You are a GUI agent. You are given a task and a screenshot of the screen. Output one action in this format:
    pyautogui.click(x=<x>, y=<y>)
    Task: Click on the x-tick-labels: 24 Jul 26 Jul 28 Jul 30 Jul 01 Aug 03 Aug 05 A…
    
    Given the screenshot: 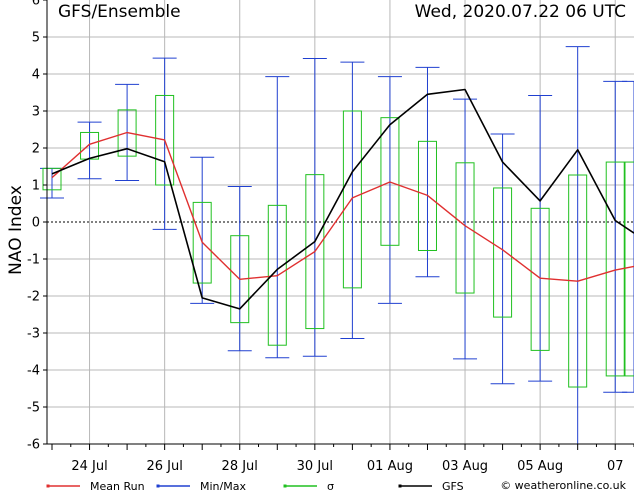 What is the action you would take?
    pyautogui.click(x=347, y=466)
    